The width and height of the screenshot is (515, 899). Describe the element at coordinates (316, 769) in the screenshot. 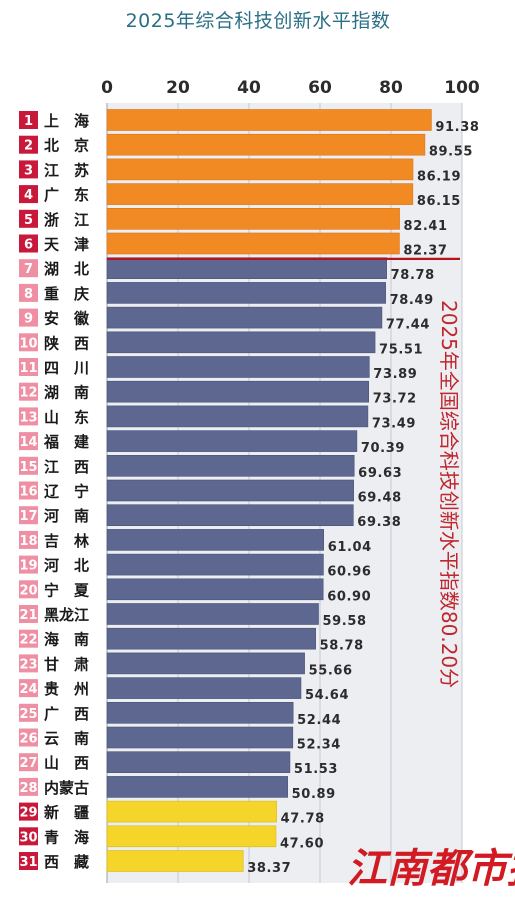

I see `value-label: 51.53` at that location.